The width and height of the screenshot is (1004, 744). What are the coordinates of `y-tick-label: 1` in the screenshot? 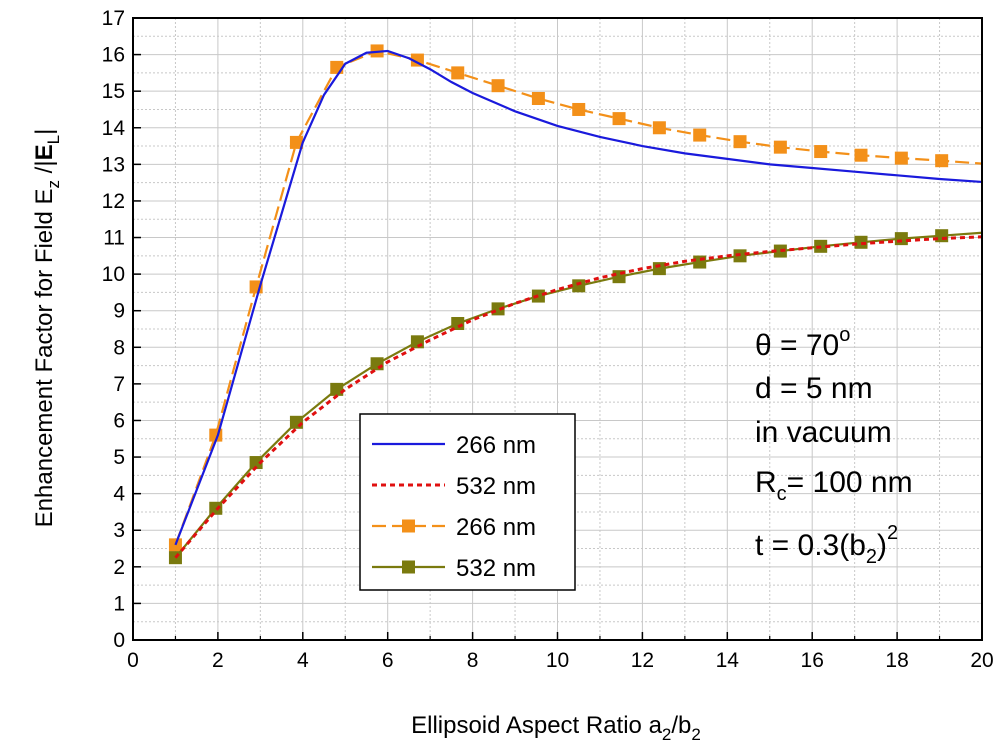 It's located at (119, 603).